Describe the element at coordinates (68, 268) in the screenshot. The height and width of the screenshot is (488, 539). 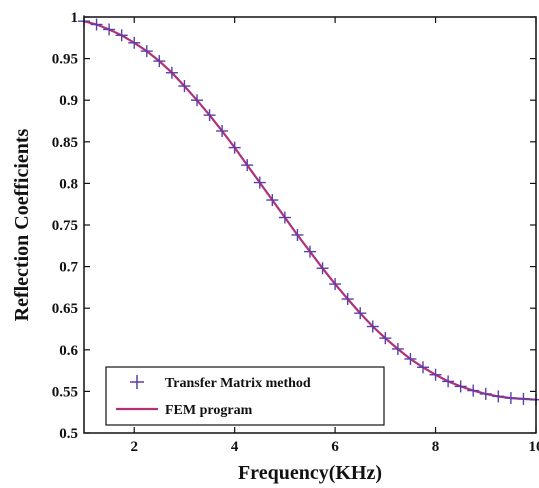
I see `y-tick-label: 0.7` at that location.